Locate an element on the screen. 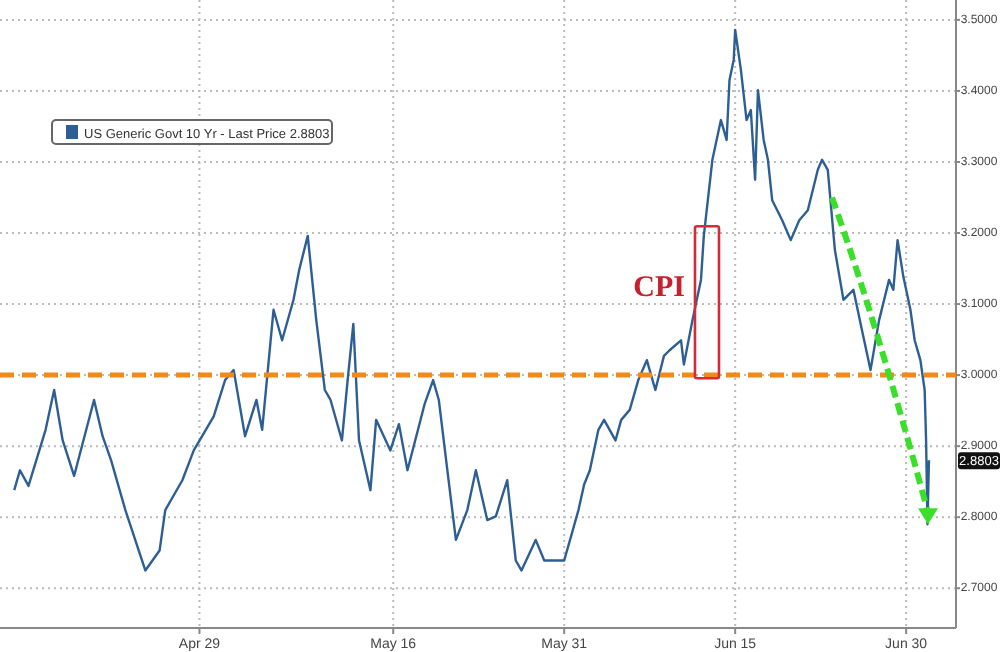 The image size is (1000, 652). annotation: CPI is located at coordinates (659, 288).